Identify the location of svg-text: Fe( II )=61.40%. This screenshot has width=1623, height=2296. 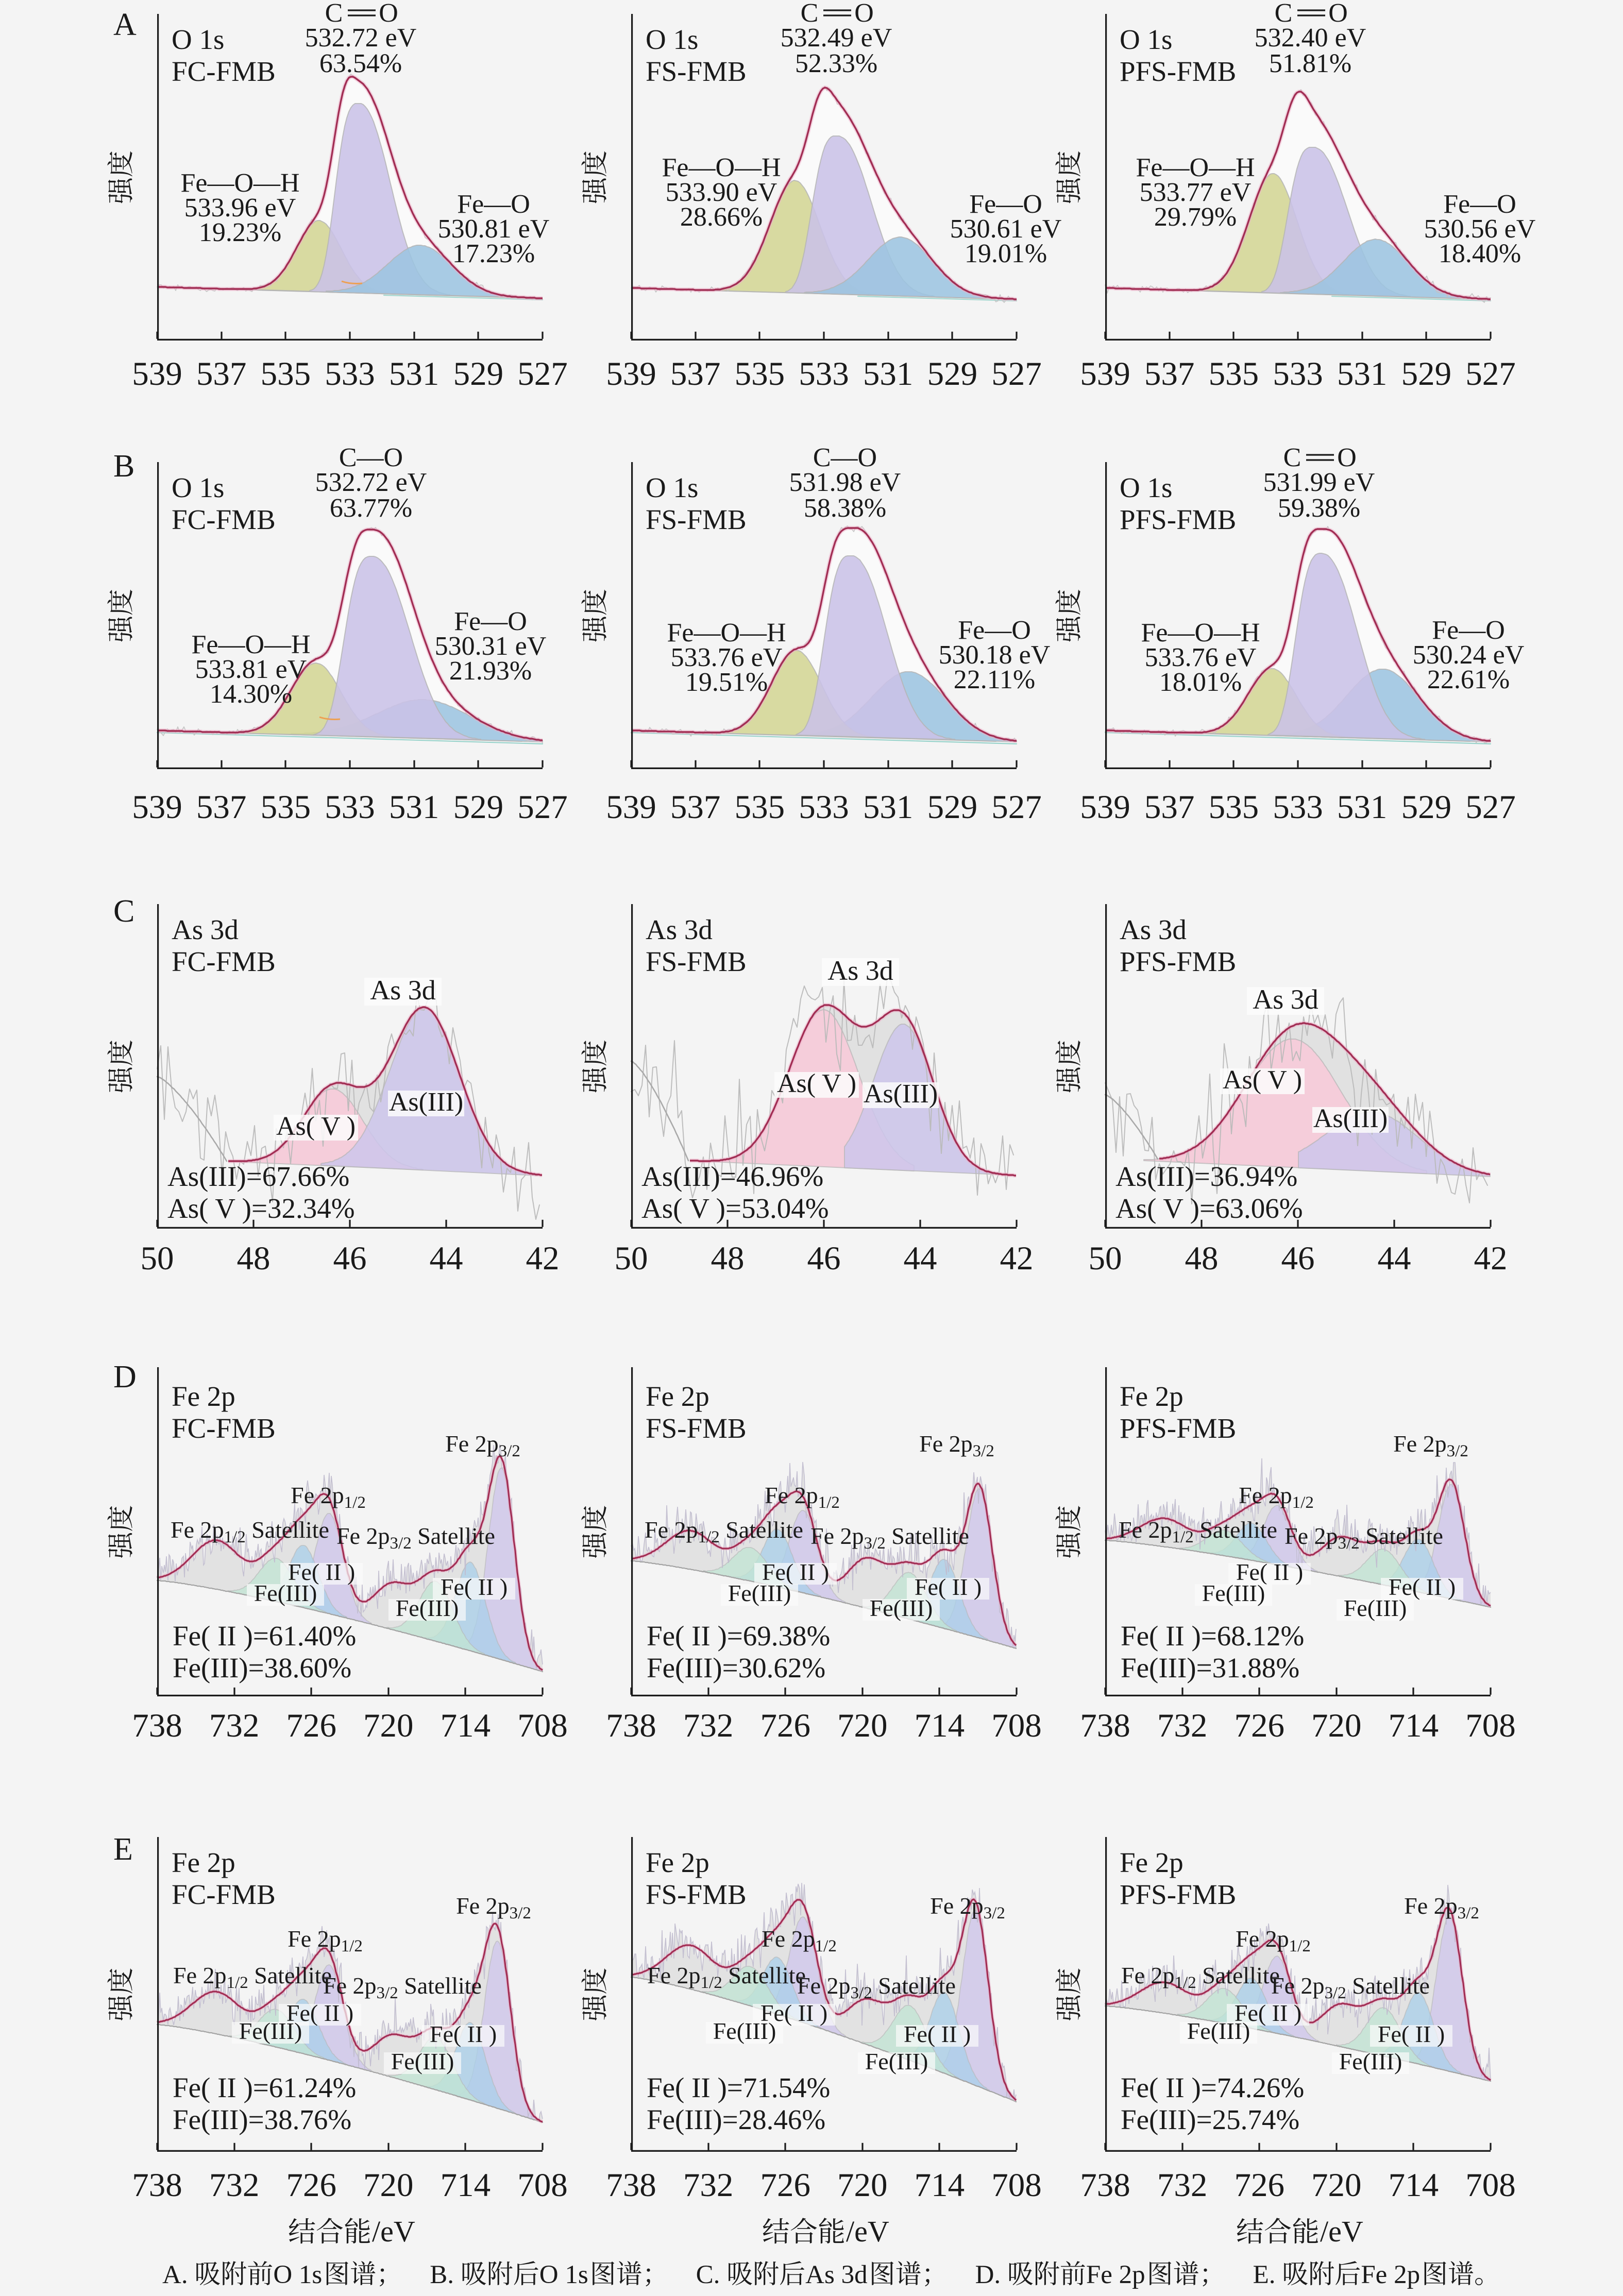
(264, 1636).